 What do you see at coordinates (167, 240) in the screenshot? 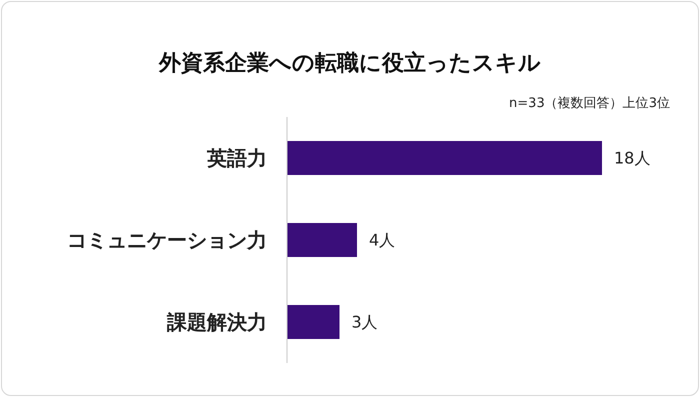
I see `y-tick-label: コミュニケーション力` at bounding box center [167, 240].